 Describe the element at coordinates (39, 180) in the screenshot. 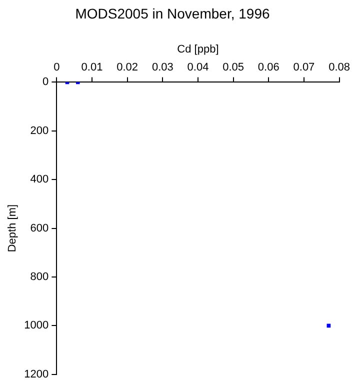

I see `y-tick-label: 400` at that location.